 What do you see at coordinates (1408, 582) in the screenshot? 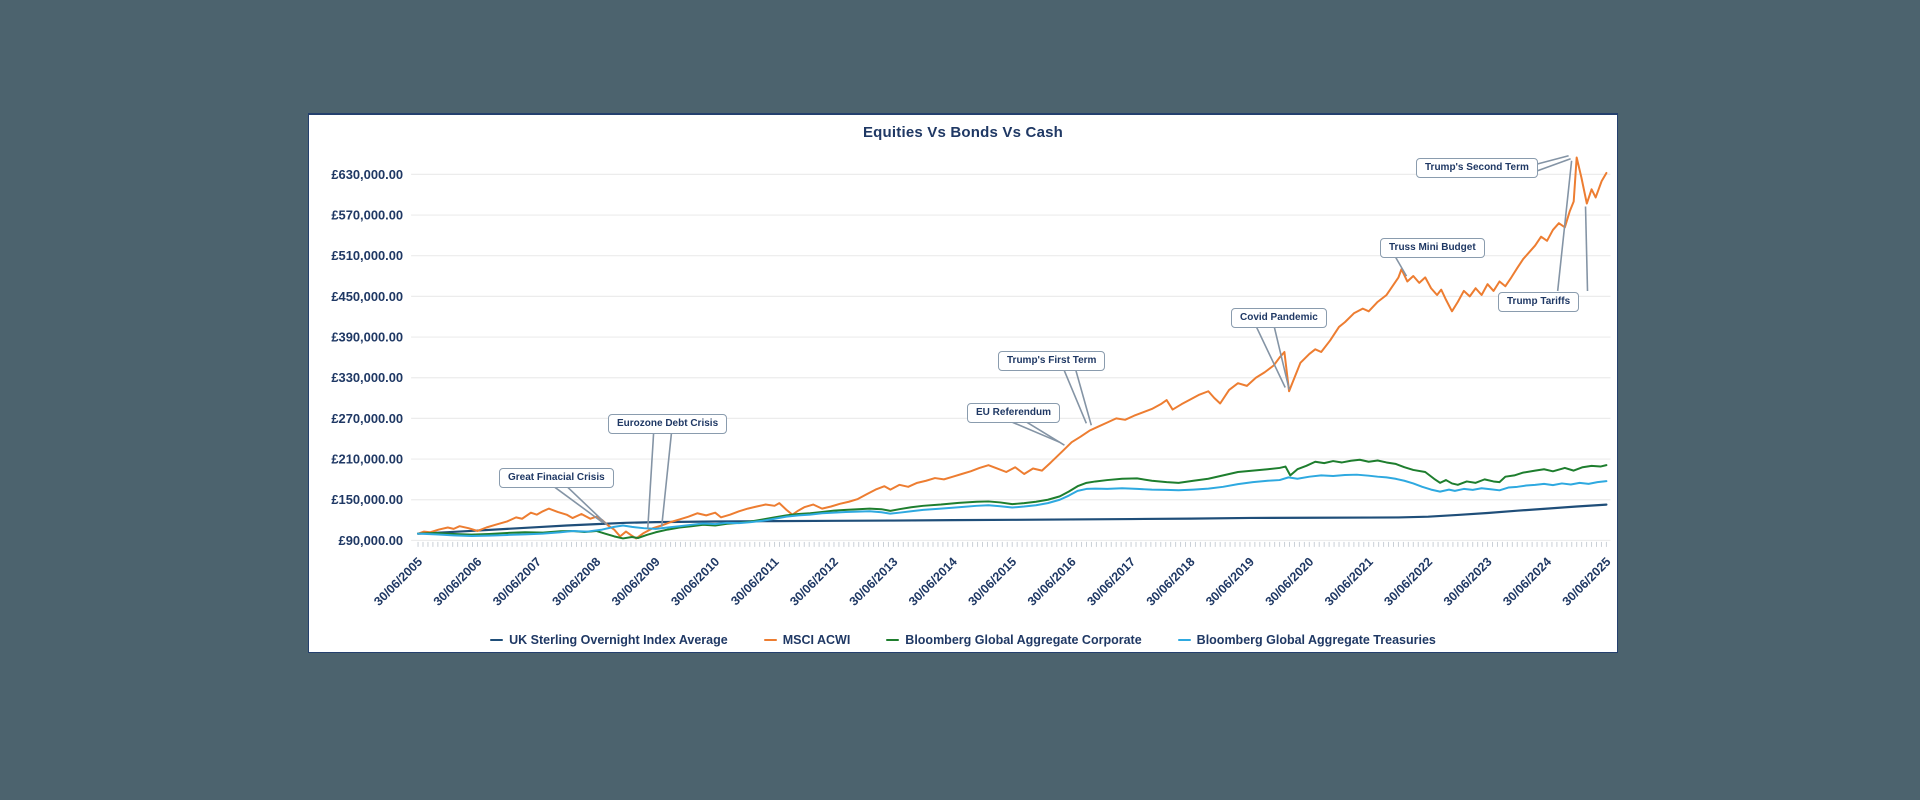
I see `x-tick-label: 30/06/2022` at bounding box center [1408, 582].